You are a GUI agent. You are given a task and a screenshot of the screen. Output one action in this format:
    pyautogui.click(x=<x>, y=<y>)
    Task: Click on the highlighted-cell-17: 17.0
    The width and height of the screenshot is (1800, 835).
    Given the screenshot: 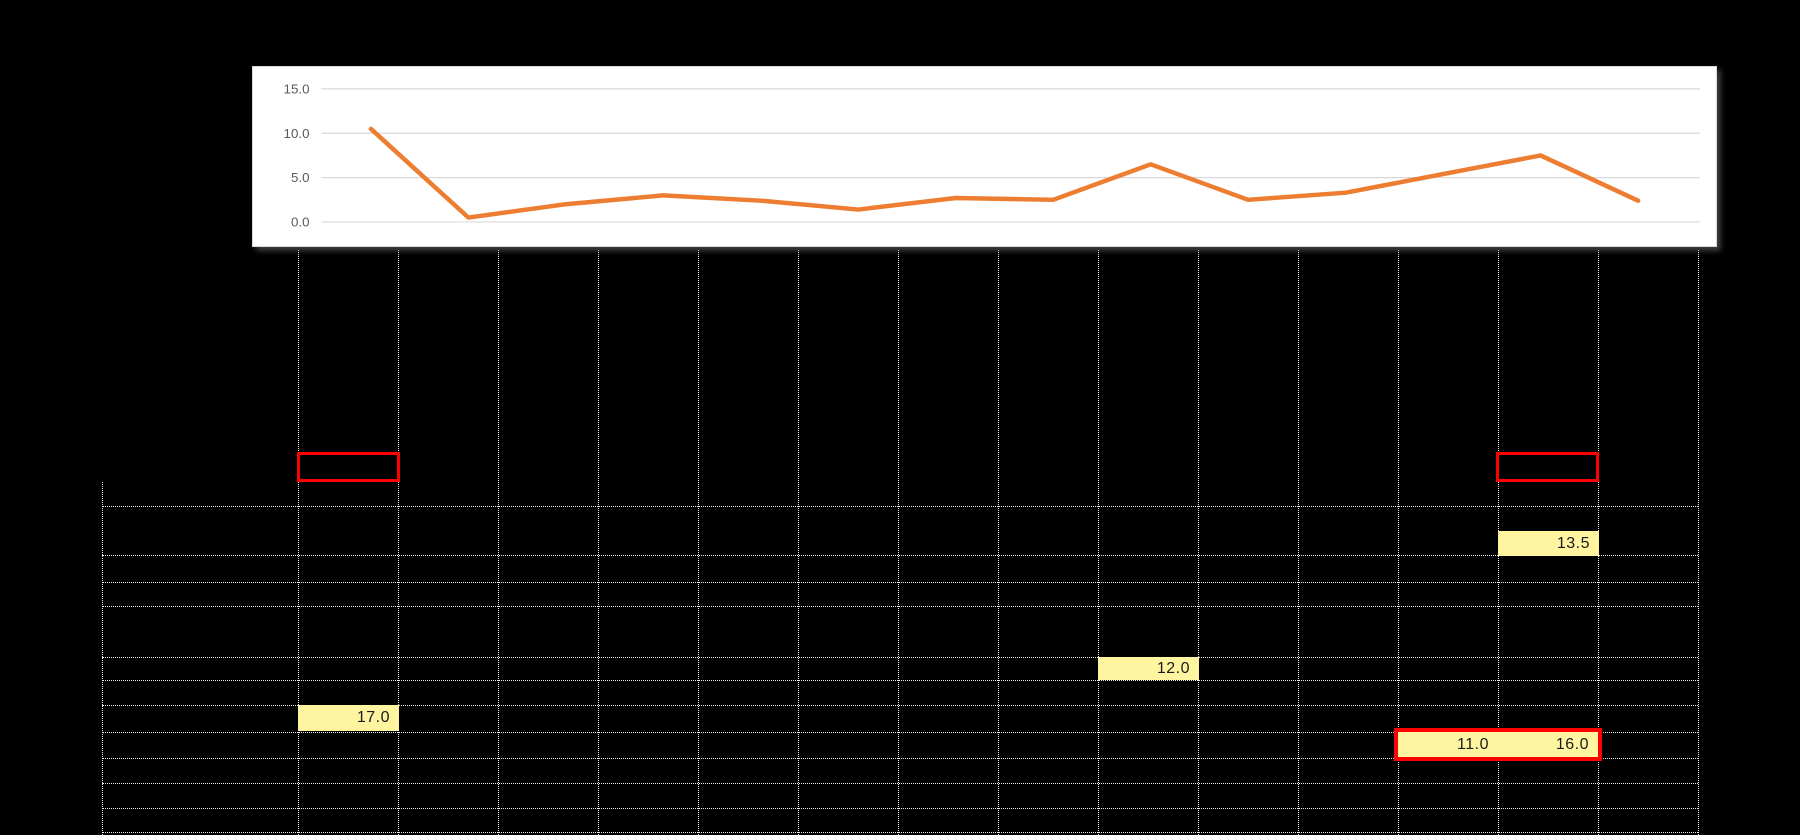 What is the action you would take?
    pyautogui.click(x=348, y=718)
    